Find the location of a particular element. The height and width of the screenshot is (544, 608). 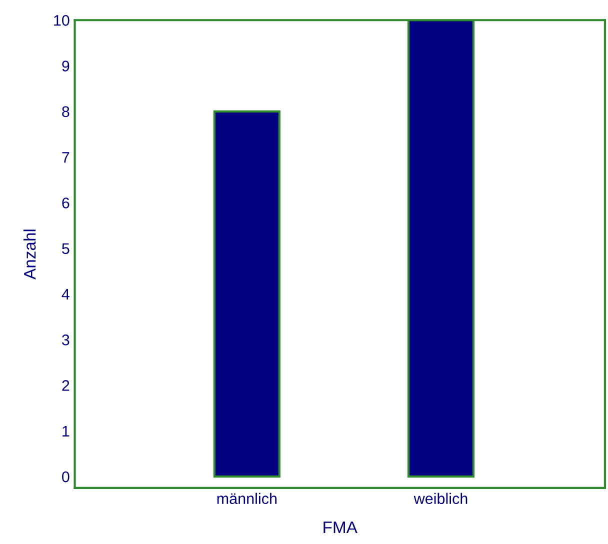

y-axis-title: Anzahl is located at coordinates (30, 255).